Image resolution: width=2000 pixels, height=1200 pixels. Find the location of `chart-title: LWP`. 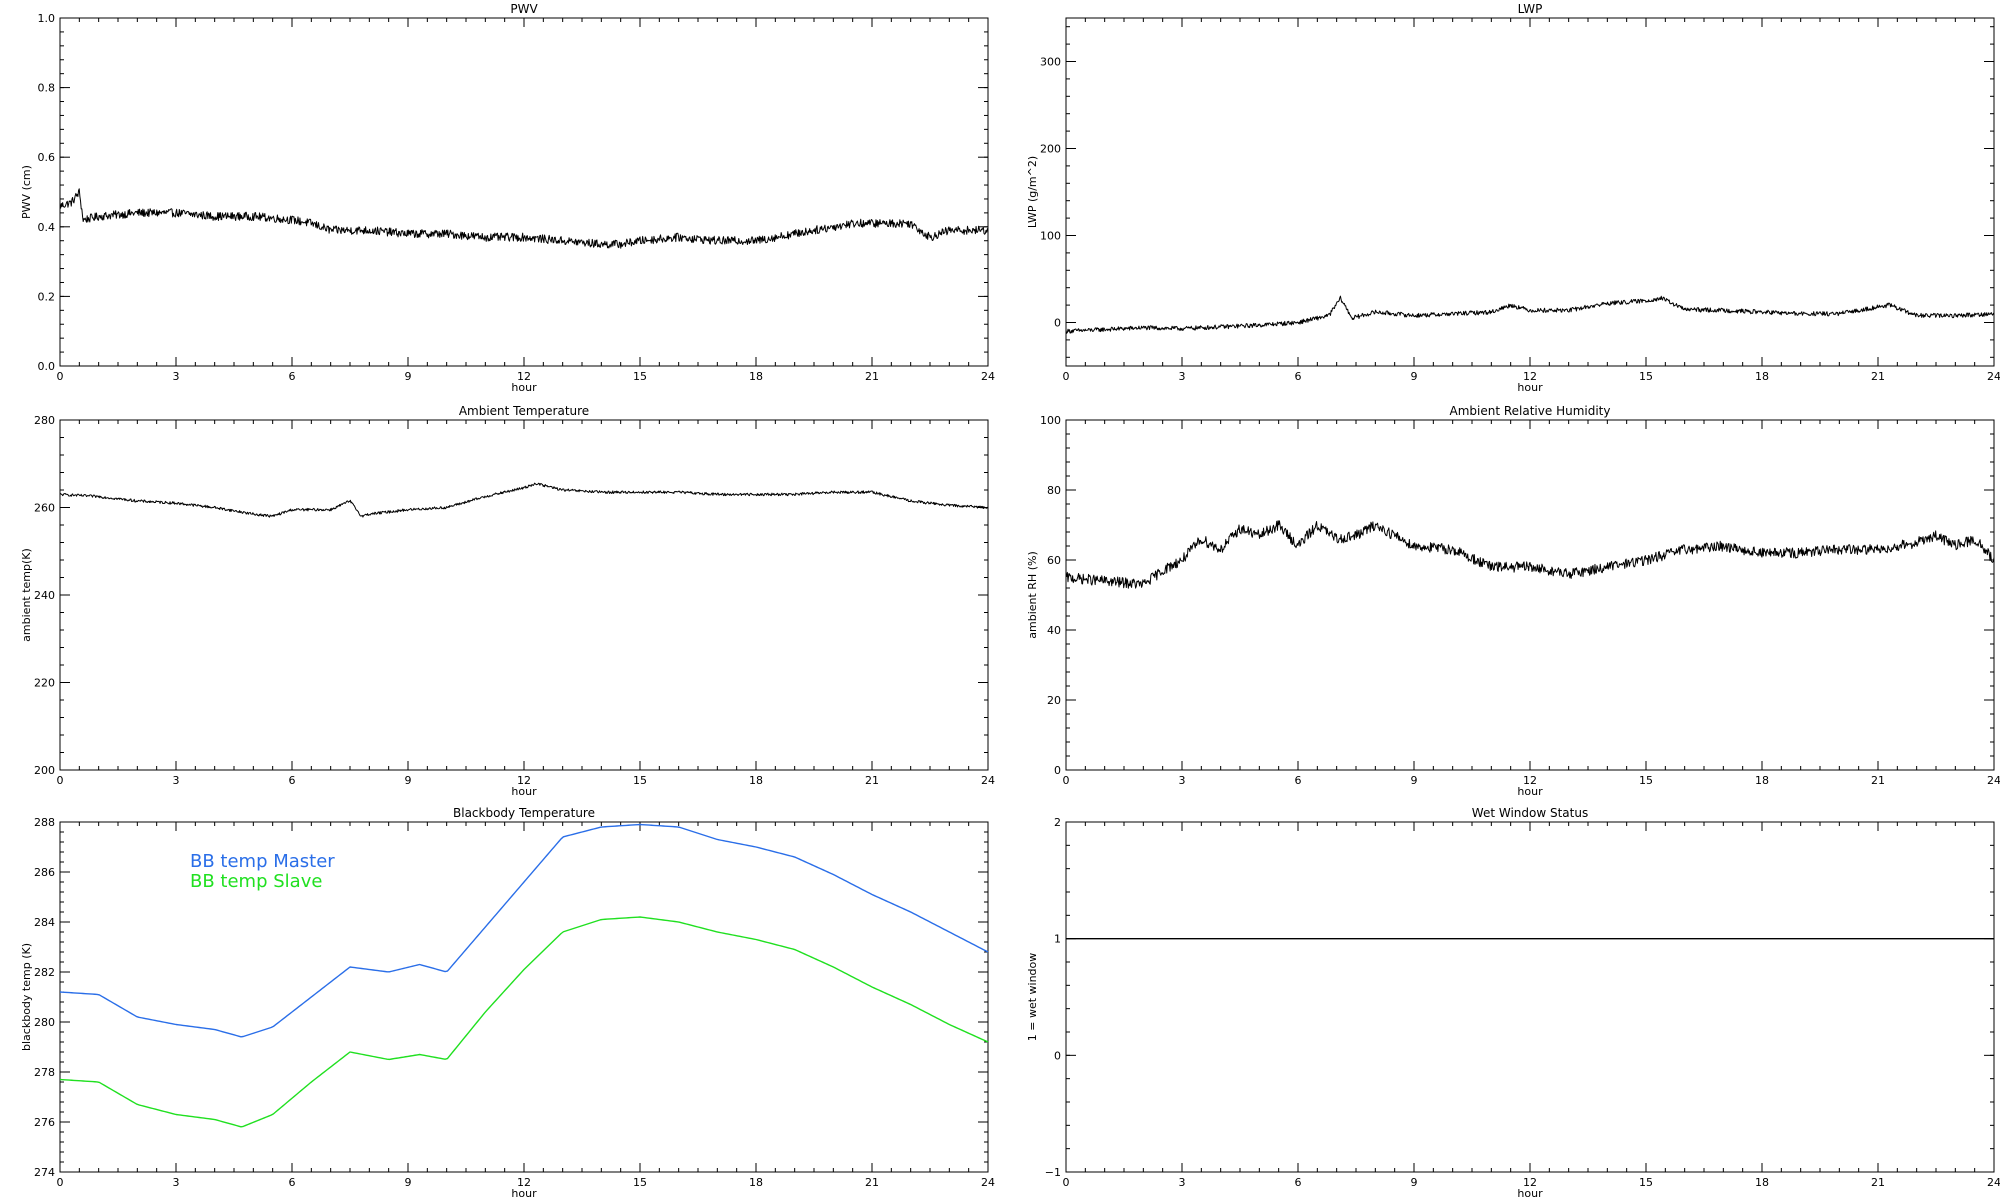

chart-title: LWP is located at coordinates (1530, 9).